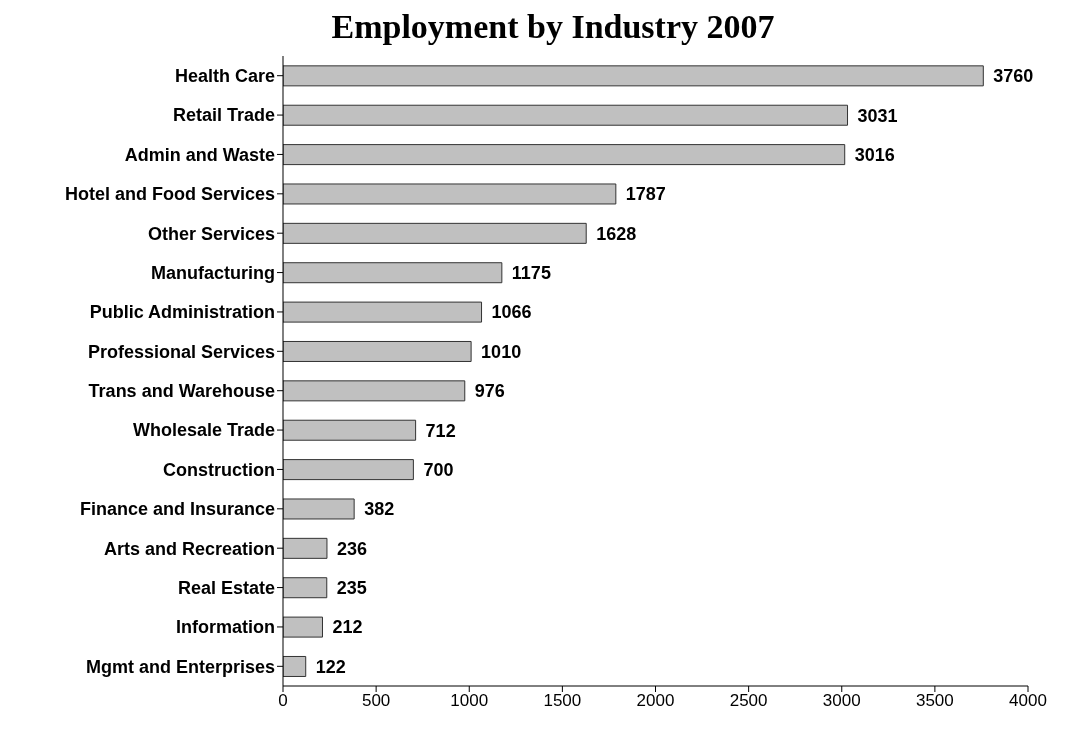 The height and width of the screenshot is (740, 1068). What do you see at coordinates (616, 233) in the screenshot?
I see `data-label: 1628` at bounding box center [616, 233].